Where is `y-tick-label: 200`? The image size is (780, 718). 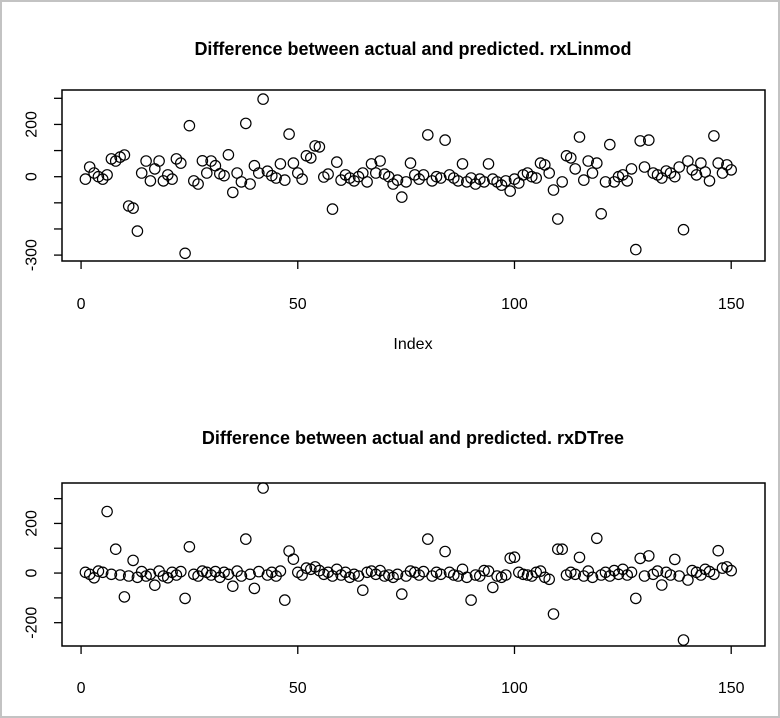 y-tick-label: 200 is located at coordinates (32, 124).